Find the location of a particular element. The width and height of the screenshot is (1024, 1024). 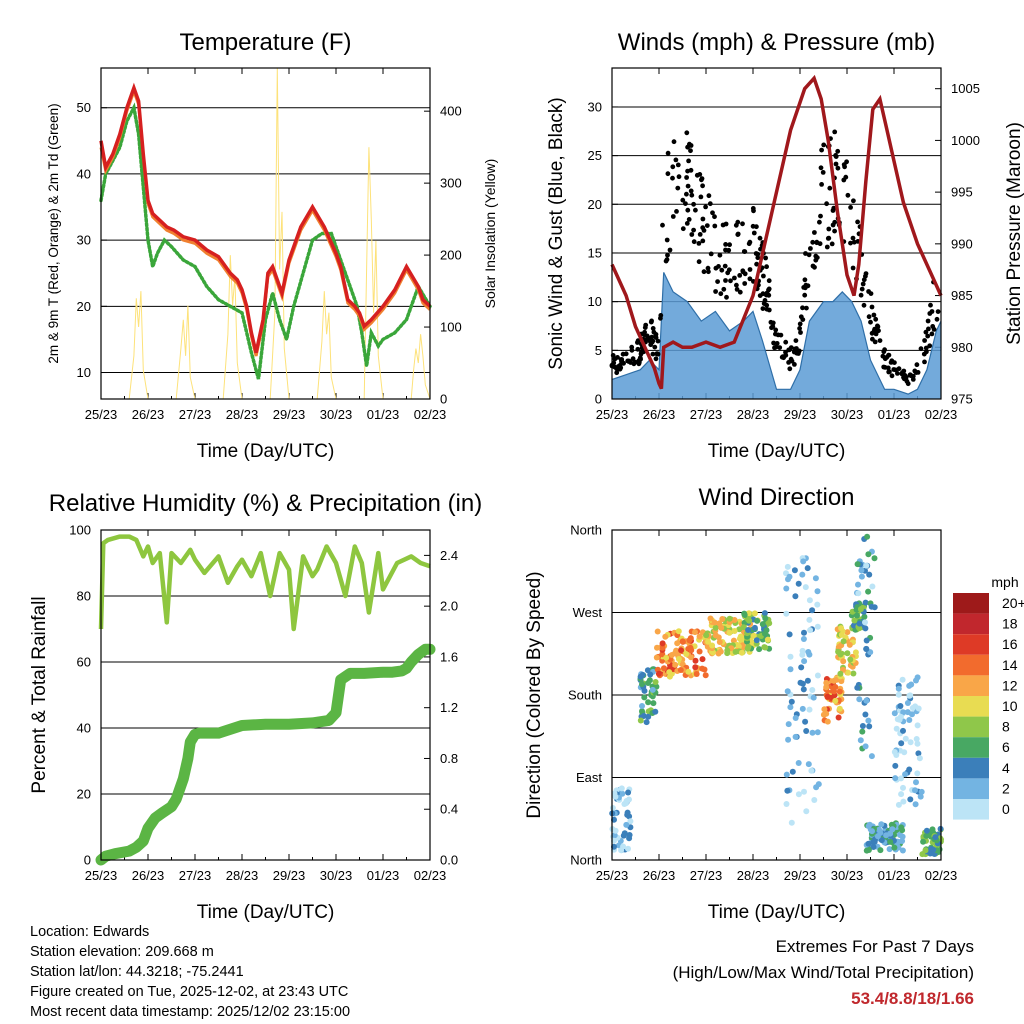

panel1-xtick-label: 25/23 is located at coordinates (101, 414).